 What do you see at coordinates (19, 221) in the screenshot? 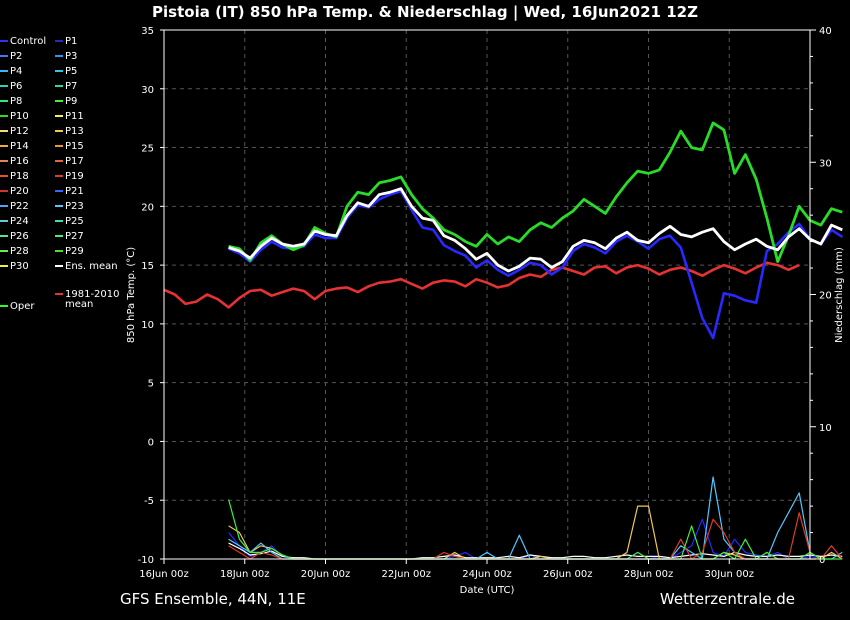
I see `legend-label: P24` at bounding box center [19, 221].